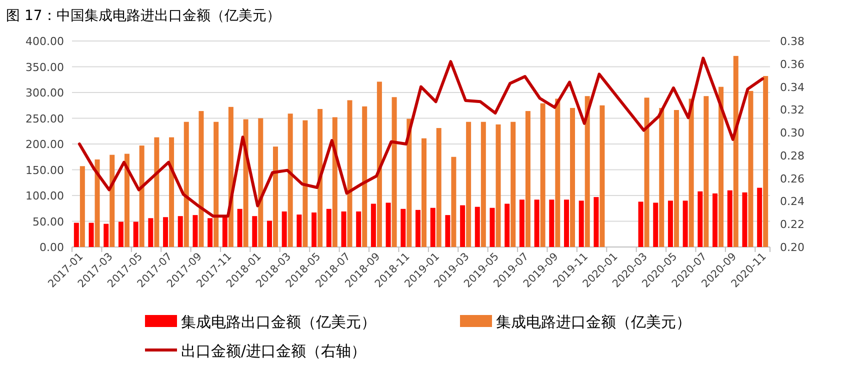 The width and height of the screenshot is (851, 370). What do you see at coordinates (792, 87) in the screenshot?
I see `y2-tick-label: 0.34` at bounding box center [792, 87].